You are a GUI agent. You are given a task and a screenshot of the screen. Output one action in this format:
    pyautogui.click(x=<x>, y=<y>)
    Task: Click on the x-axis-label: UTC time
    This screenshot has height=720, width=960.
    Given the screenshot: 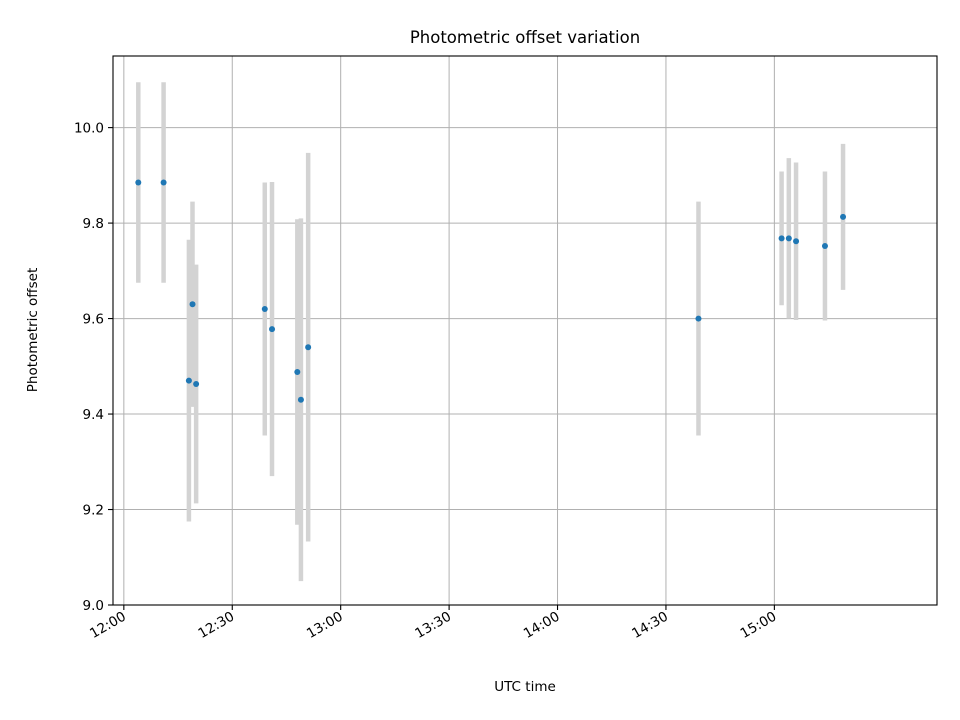 What is the action you would take?
    pyautogui.click(x=525, y=687)
    